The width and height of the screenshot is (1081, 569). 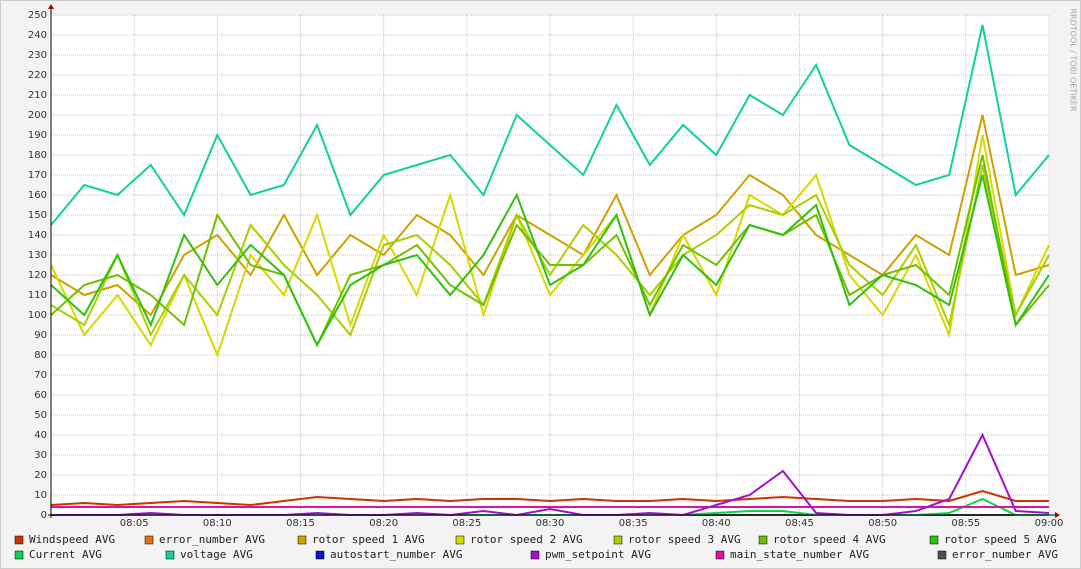 I want to click on legend-label: main_state_number AVG, so click(x=799, y=554).